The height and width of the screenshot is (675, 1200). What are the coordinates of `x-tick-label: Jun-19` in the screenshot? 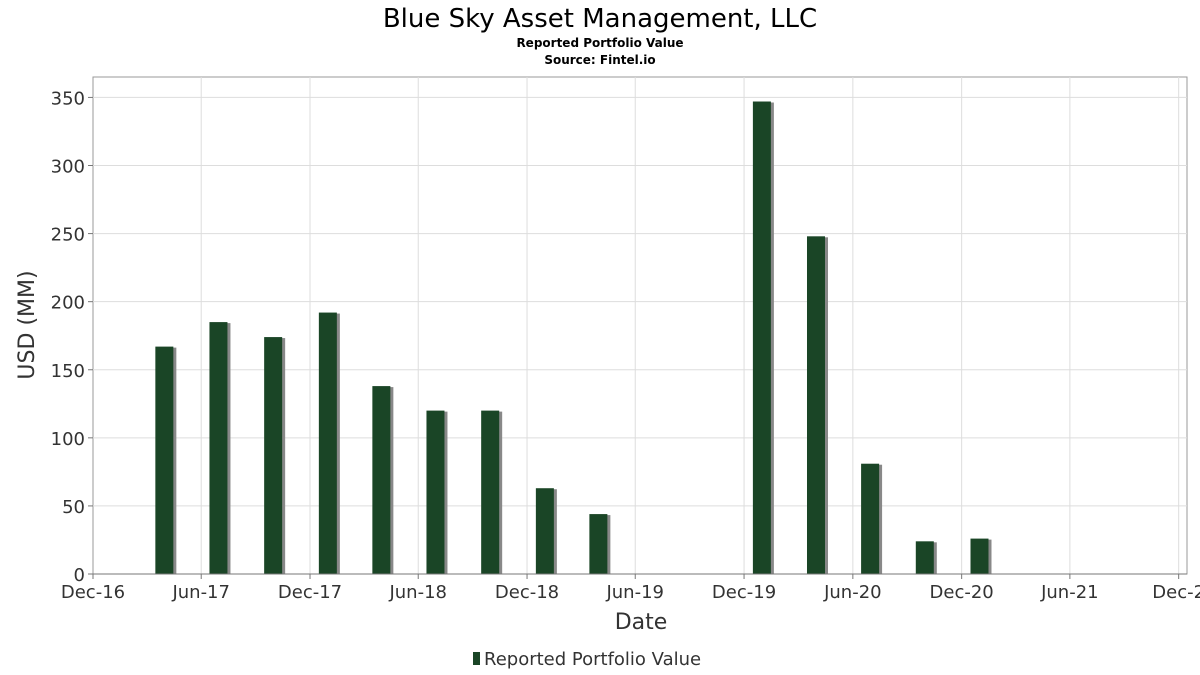 It's located at (634, 592).